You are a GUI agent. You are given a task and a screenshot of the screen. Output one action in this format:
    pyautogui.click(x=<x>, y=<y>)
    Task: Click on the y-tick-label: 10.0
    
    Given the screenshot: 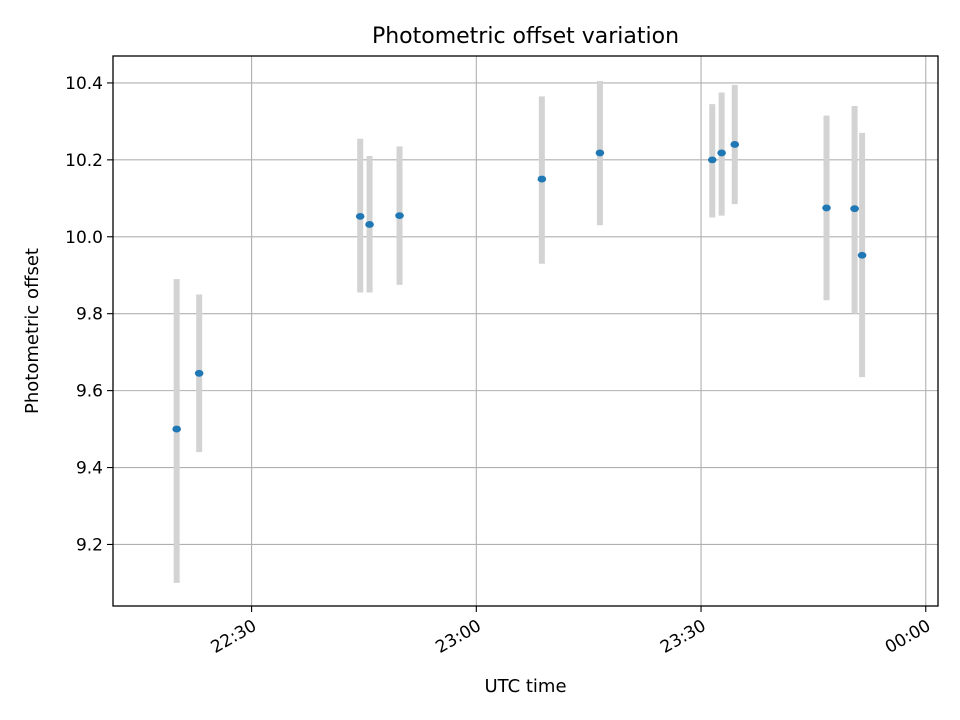 What is the action you would take?
    pyautogui.click(x=84, y=238)
    